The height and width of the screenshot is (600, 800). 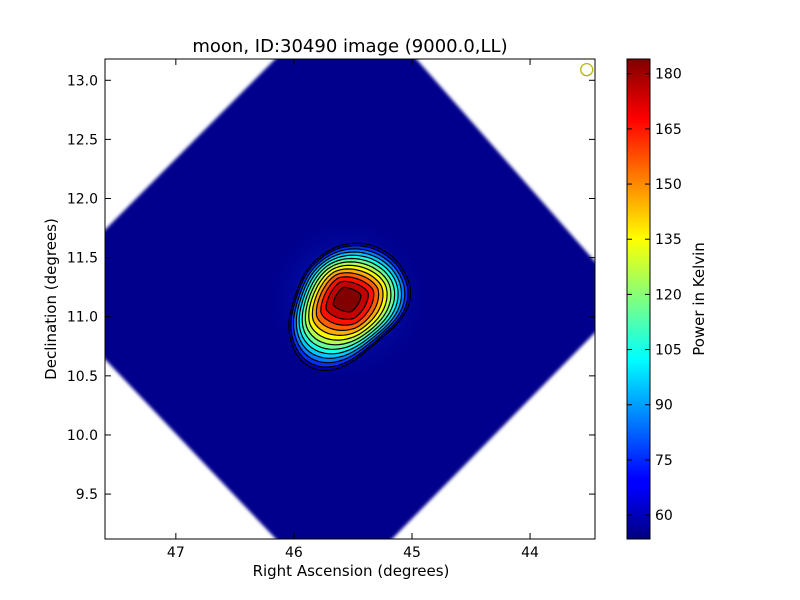 What do you see at coordinates (668, 351) in the screenshot?
I see `colorbar-tick-label: 105` at bounding box center [668, 351].